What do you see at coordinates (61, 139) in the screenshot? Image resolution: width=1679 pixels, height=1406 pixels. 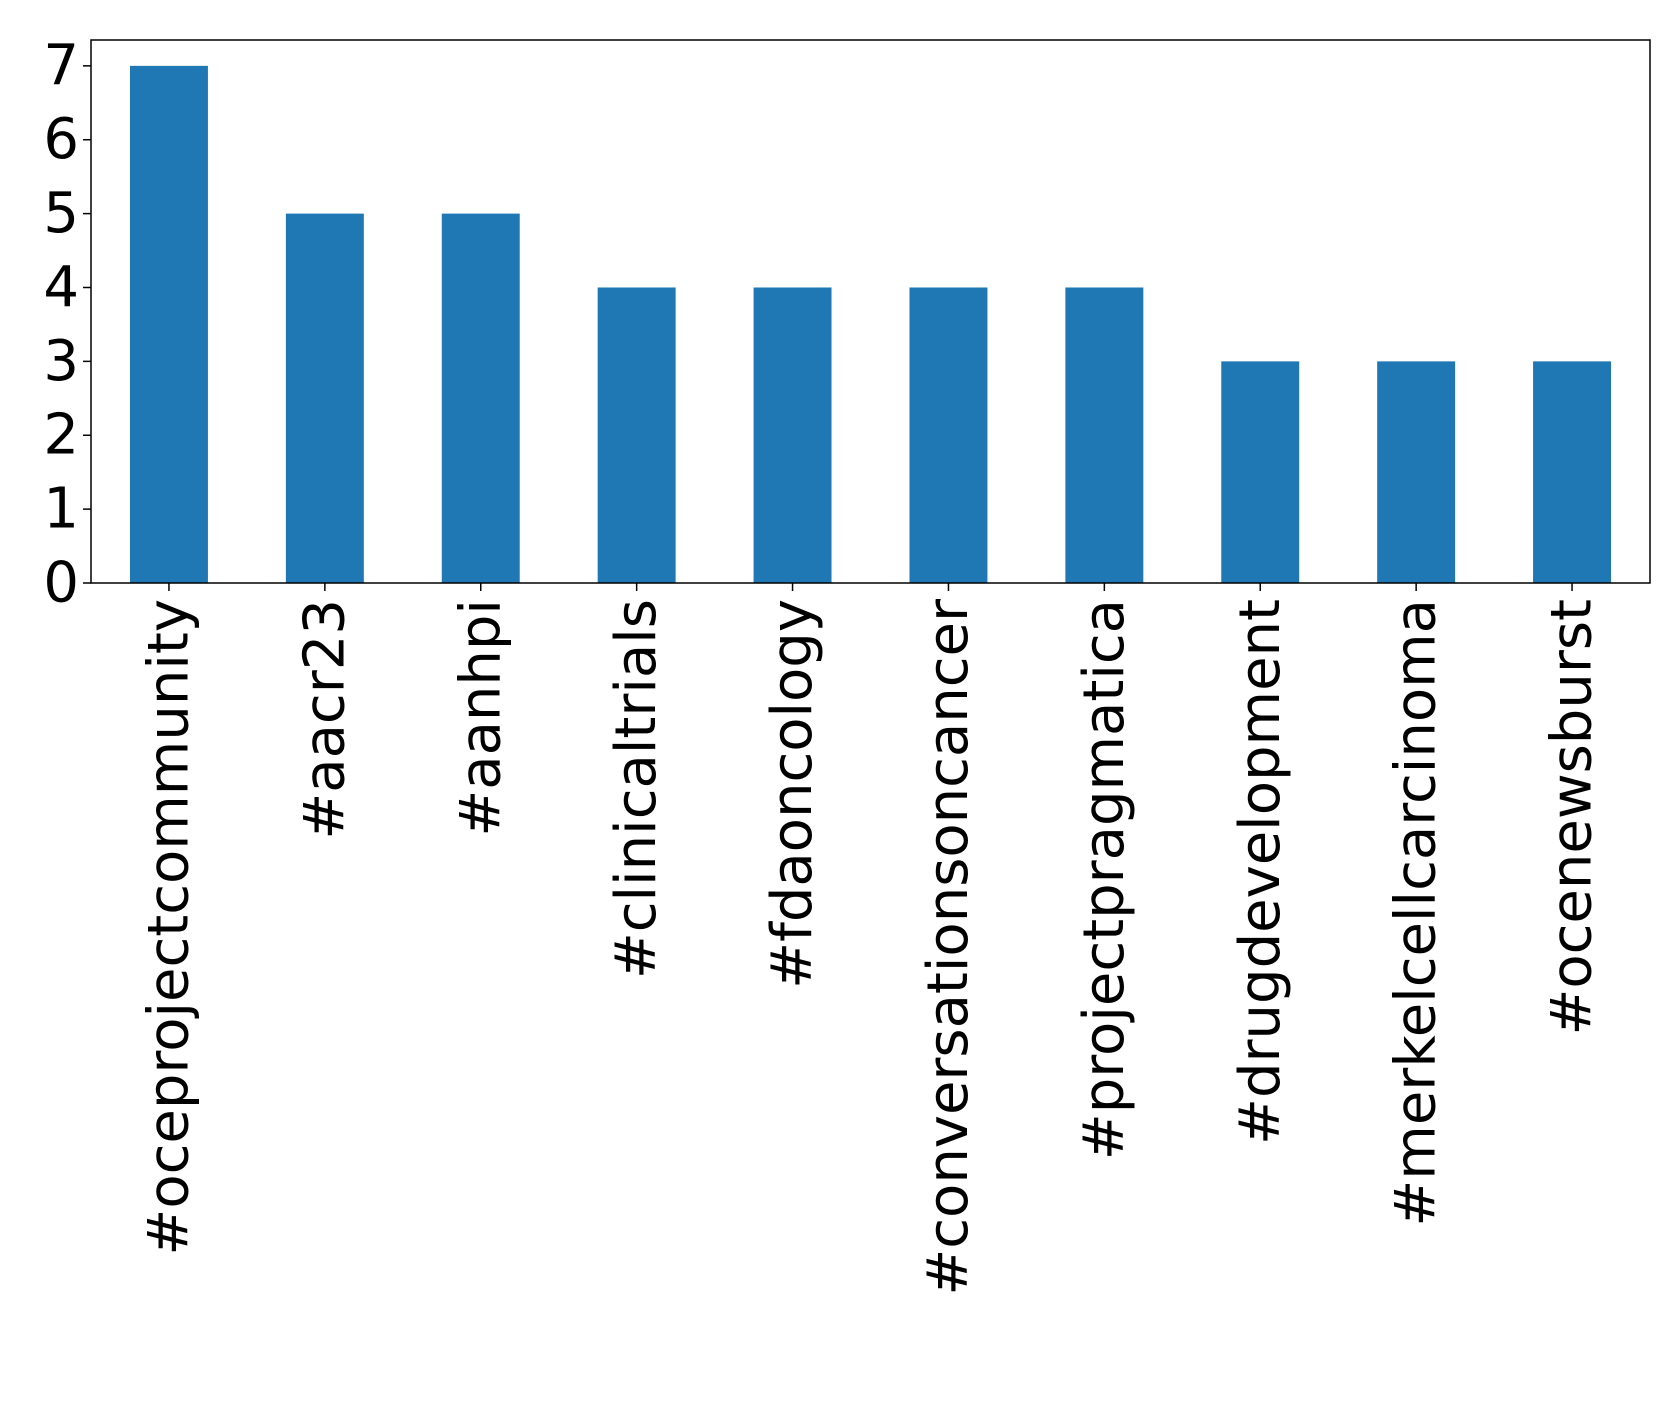 I see `y-tick-label-6: 6` at bounding box center [61, 139].